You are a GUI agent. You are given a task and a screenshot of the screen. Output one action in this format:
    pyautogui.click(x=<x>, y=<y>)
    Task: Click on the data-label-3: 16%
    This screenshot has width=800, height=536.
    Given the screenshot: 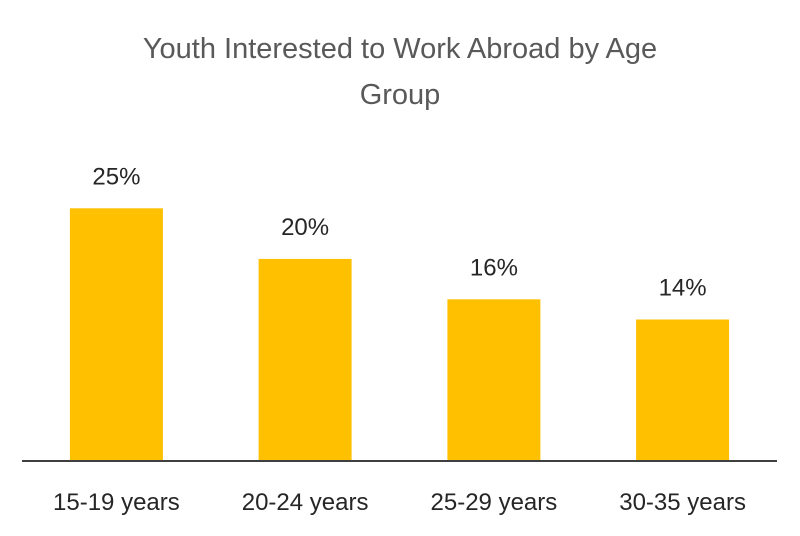 What is the action you would take?
    pyautogui.click(x=494, y=267)
    